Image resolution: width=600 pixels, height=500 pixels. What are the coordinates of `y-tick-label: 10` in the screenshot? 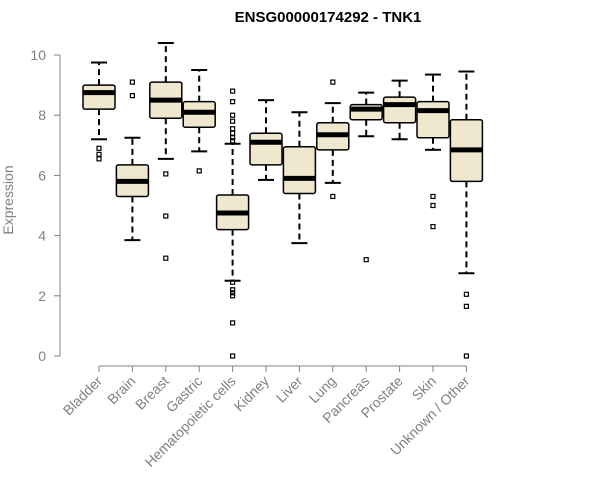 It's located at (38, 55).